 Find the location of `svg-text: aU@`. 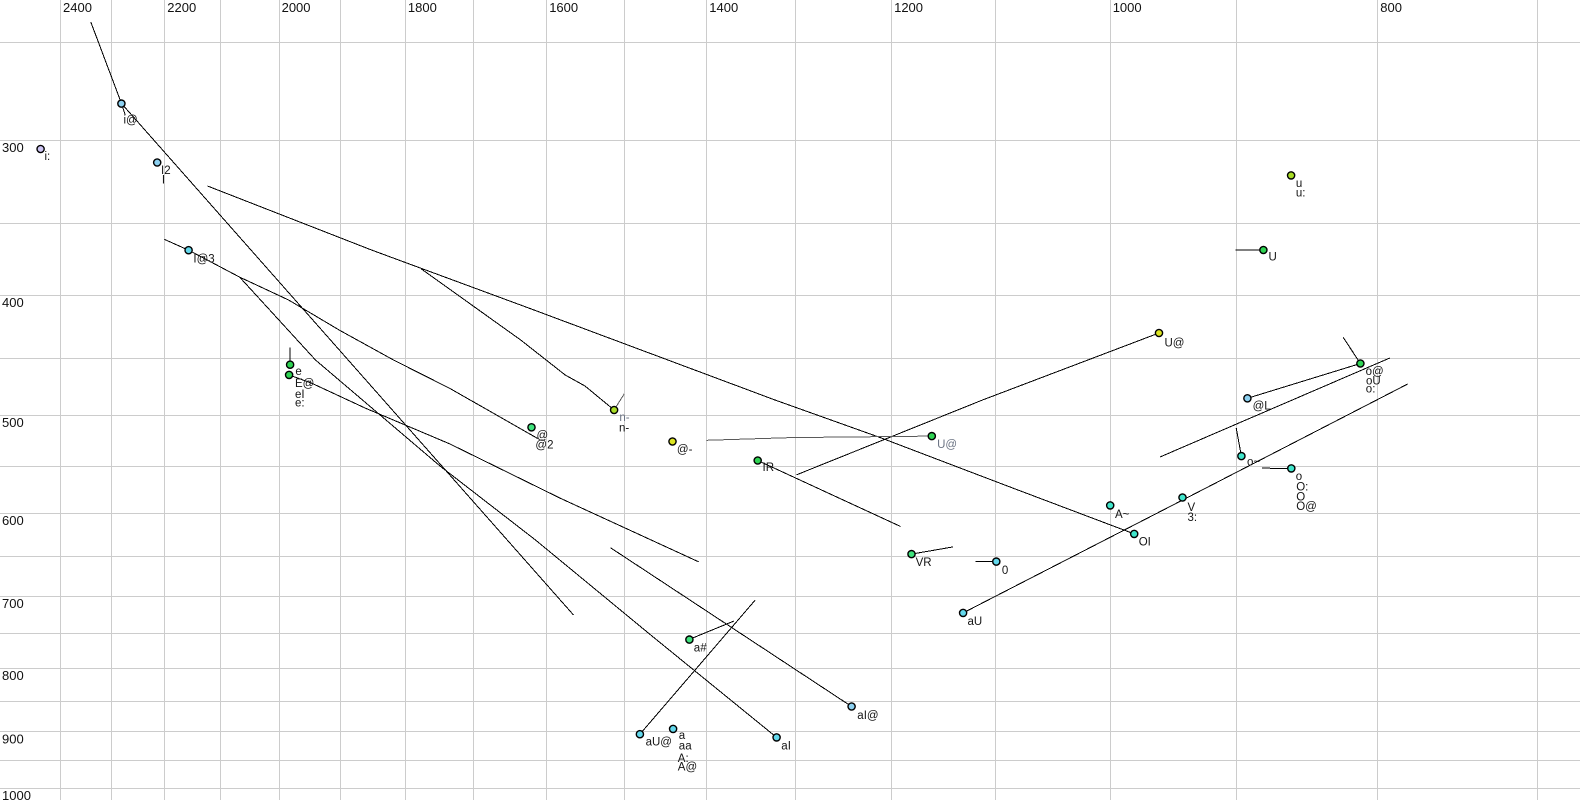

svg-text: aU@ is located at coordinates (659, 743).